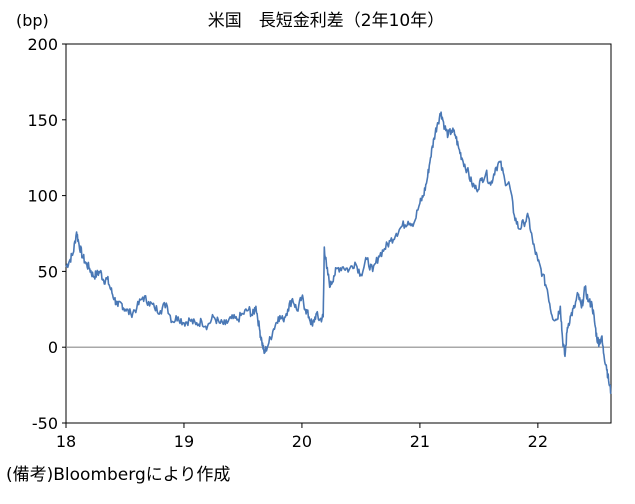 The image size is (635, 504). Describe the element at coordinates (302, 441) in the screenshot. I see `x-tick-label: 20` at that location.